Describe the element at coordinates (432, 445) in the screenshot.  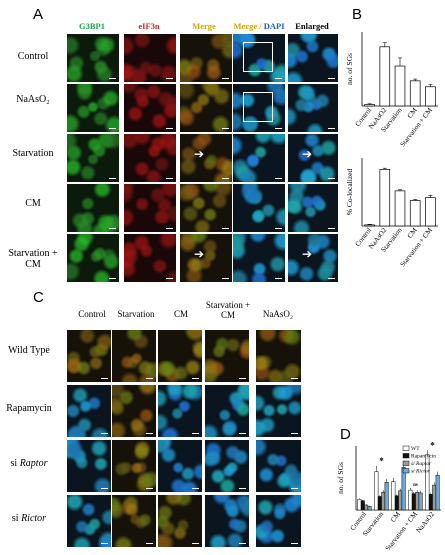
I see `significance-annotation: *` at that location.